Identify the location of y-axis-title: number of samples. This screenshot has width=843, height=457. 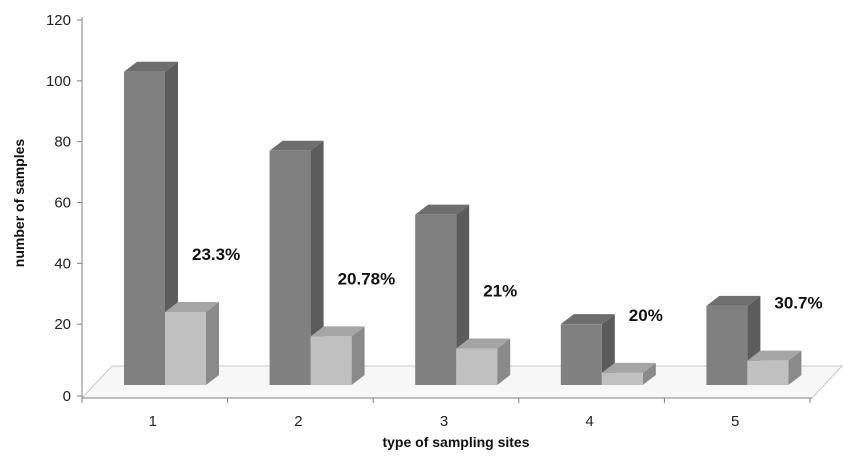
(19, 203).